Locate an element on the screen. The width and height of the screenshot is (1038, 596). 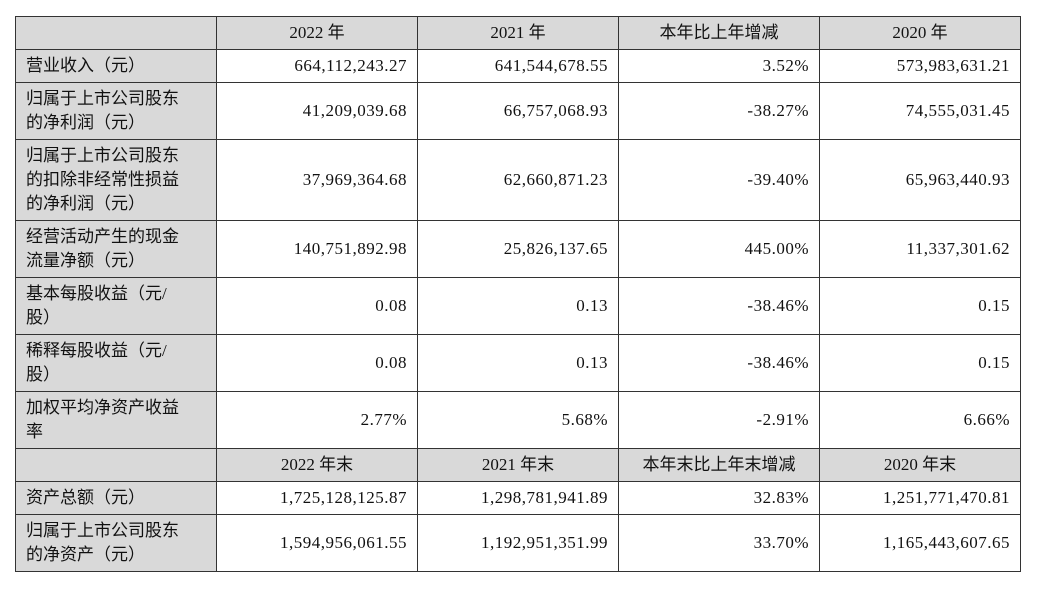
row-label: 稀释每股收益（元/股） is located at coordinates (116, 363).